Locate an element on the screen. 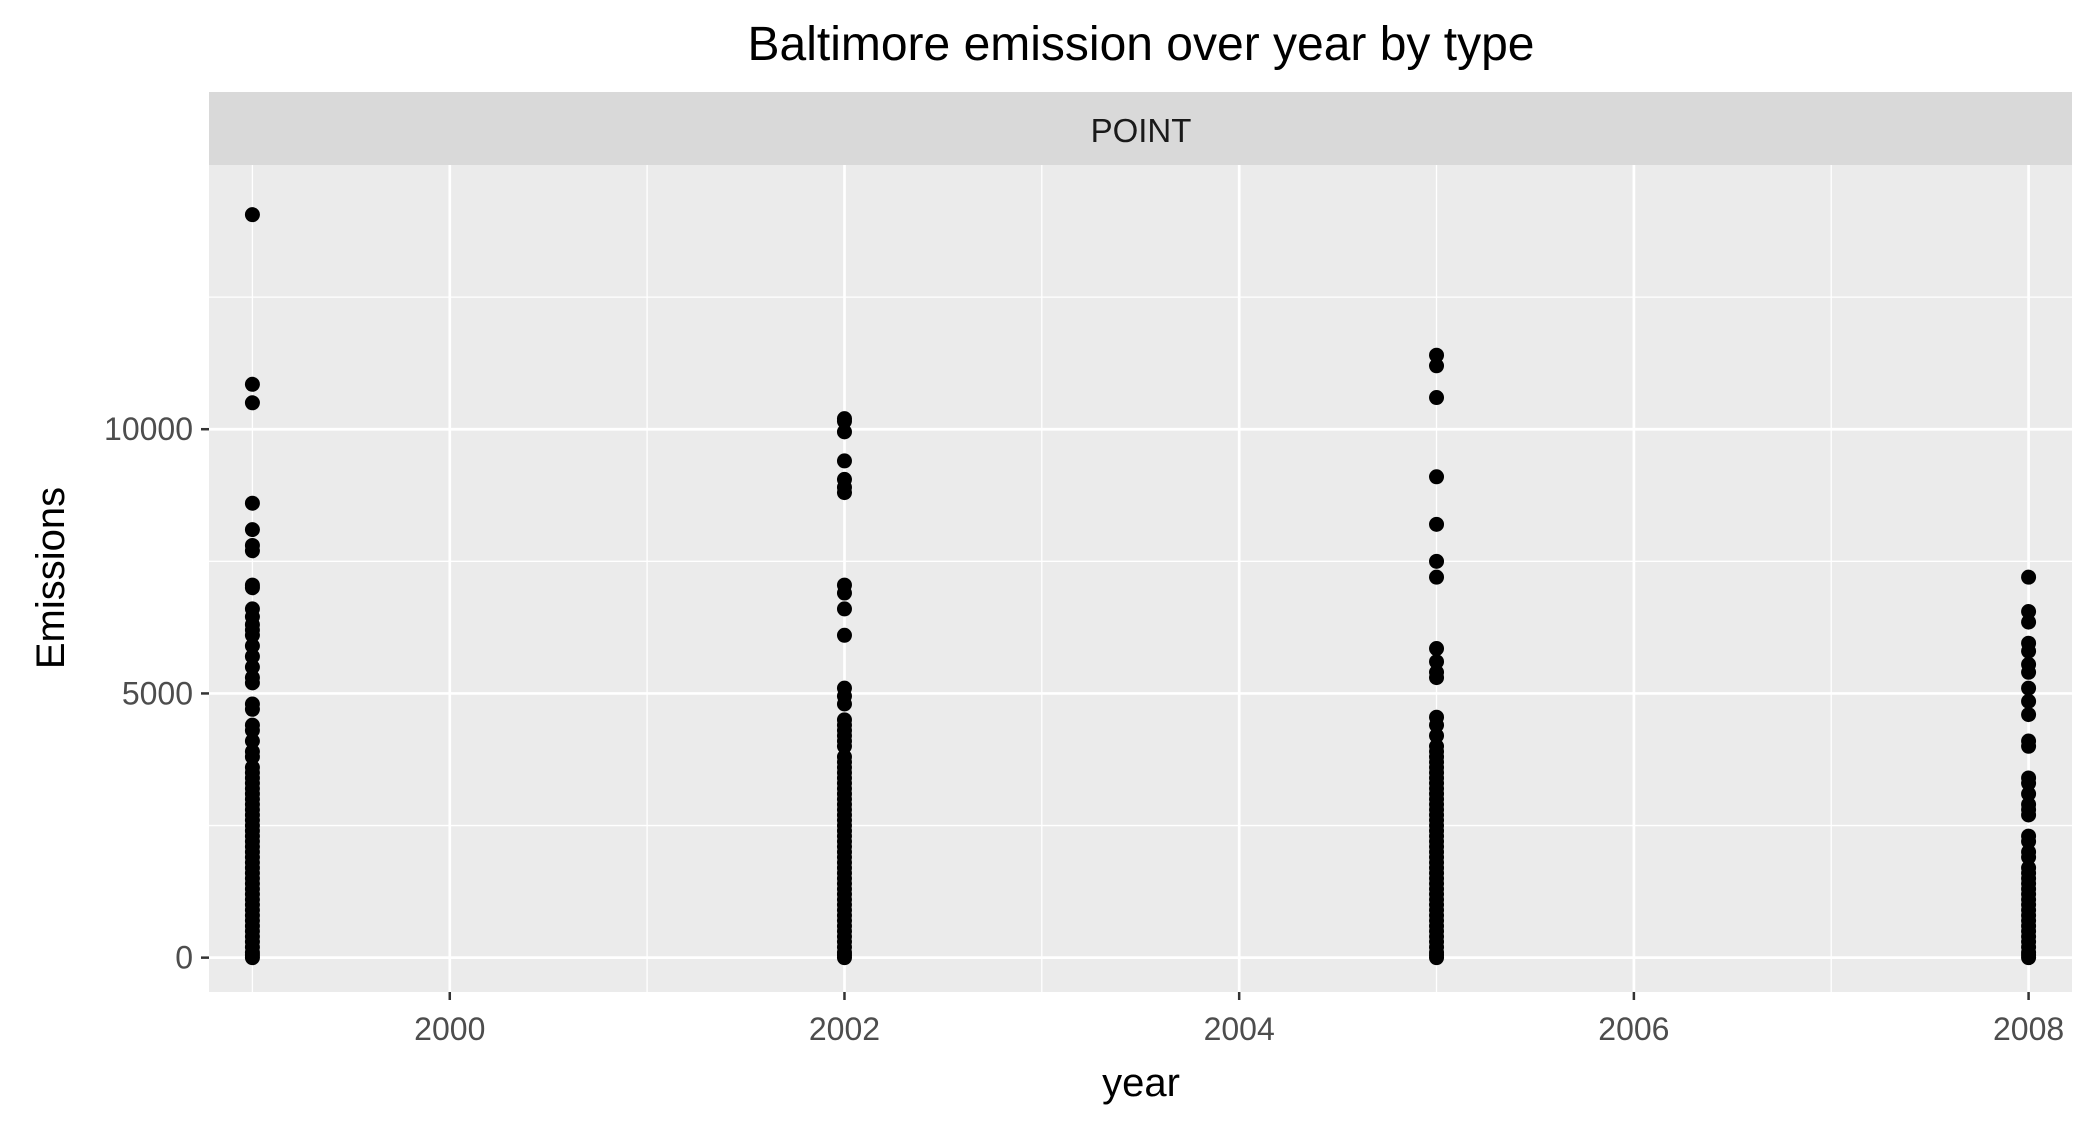  facet-strip-label: POINT is located at coordinates (1141, 130).